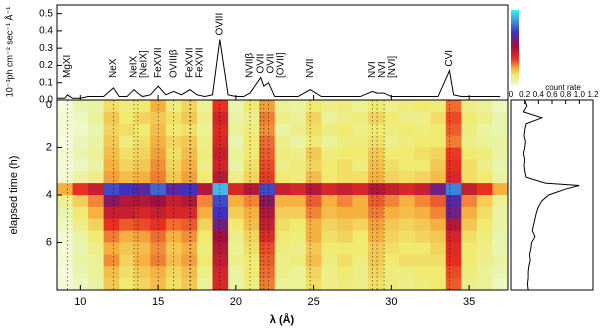 This screenshot has height=329, width=600. What do you see at coordinates (539, 94) in the screenshot?
I see `rate-tick-label: 0.4` at bounding box center [539, 94].